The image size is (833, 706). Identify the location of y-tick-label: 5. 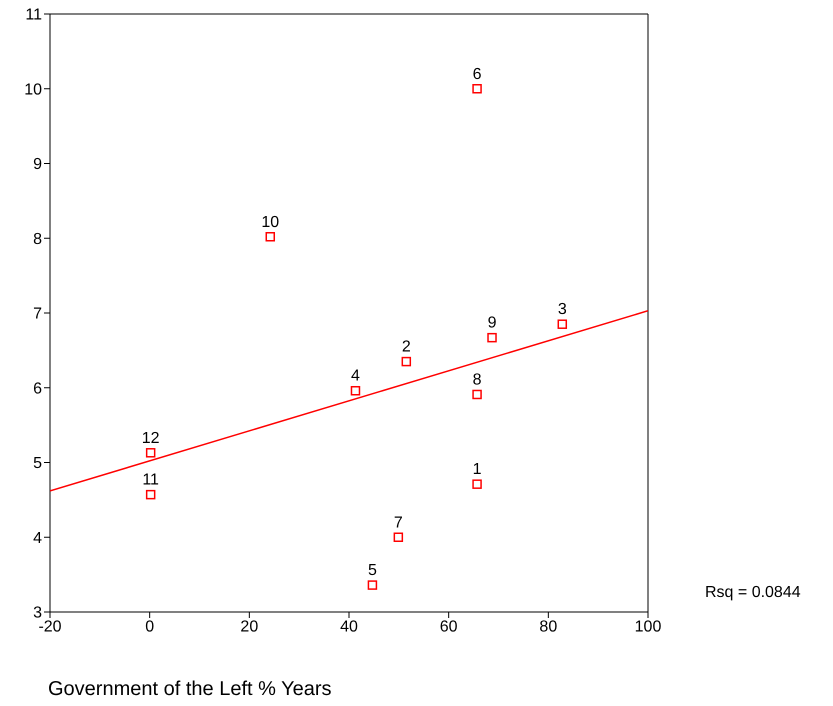
(37, 463).